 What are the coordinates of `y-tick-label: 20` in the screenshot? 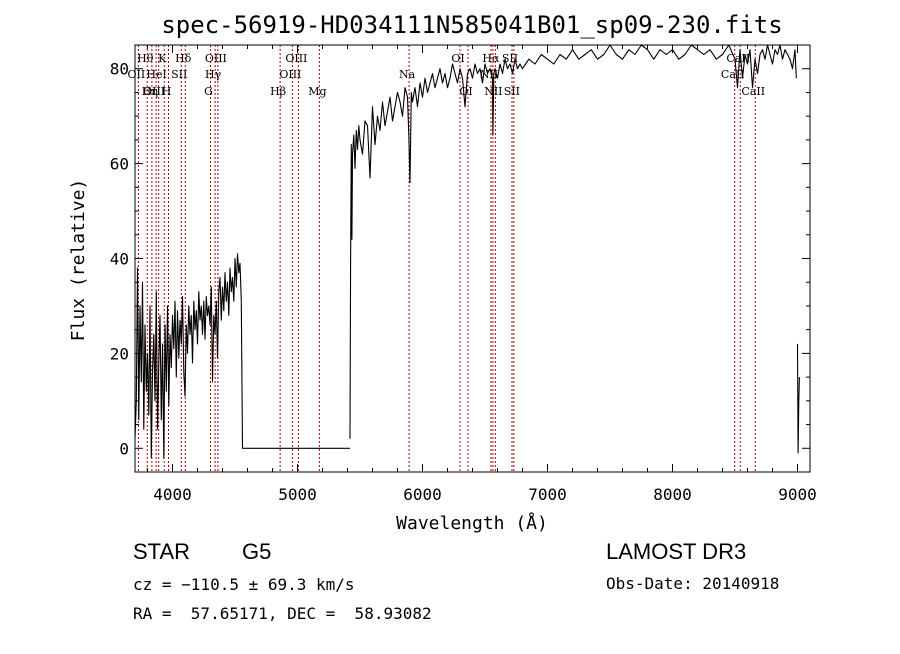 It's located at (119, 353).